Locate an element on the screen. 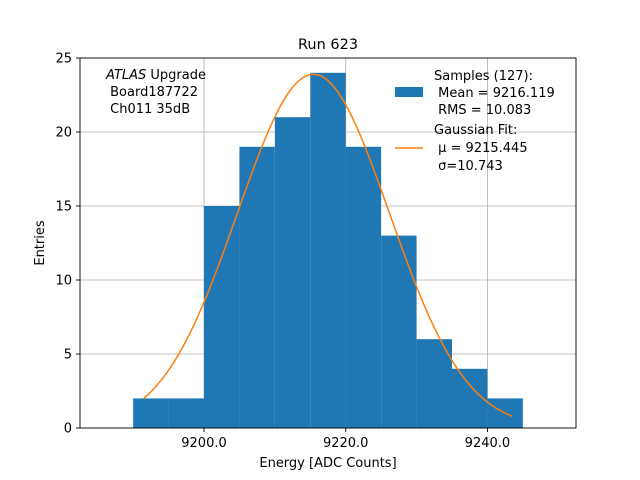 Image resolution: width=640 pixels, height=480 pixels. legend-samples-patch is located at coordinates (409, 92).